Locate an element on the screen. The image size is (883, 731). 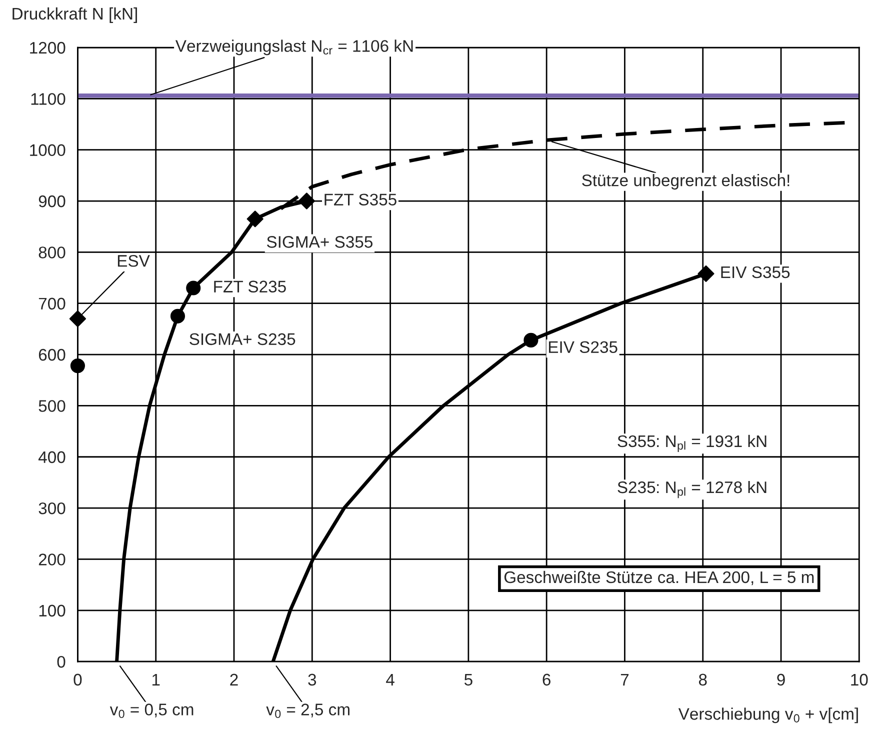
annotation: SIGMA+ S355 is located at coordinates (319, 242).